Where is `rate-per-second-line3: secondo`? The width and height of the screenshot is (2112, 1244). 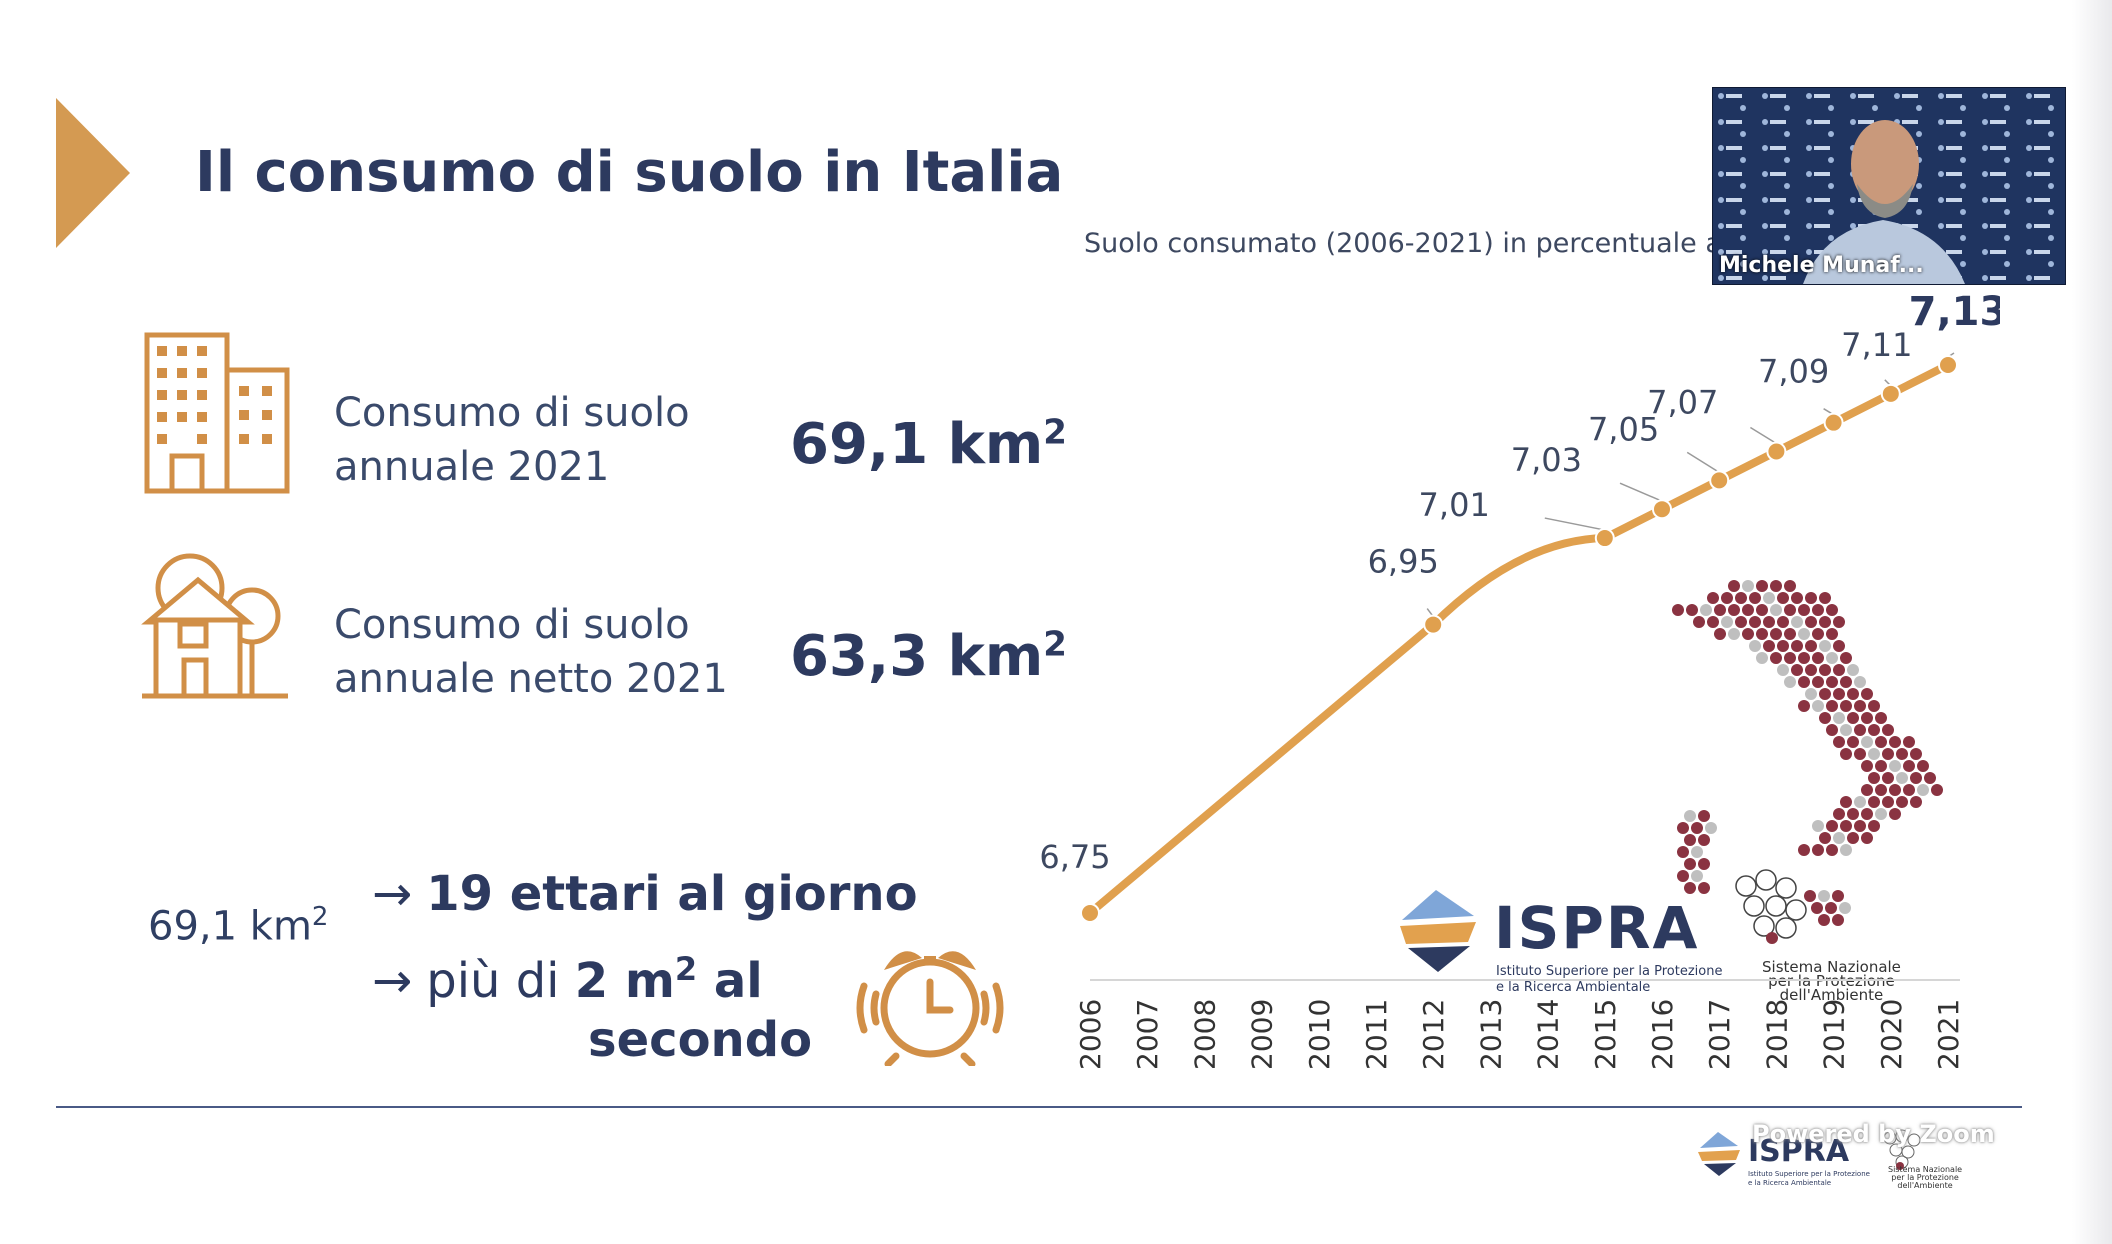
rate-per-second-line3: secondo is located at coordinates (700, 1040).